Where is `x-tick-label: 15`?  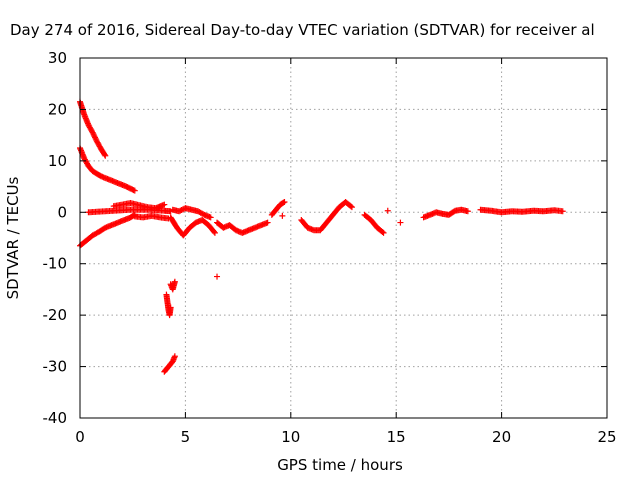 x-tick-label: 15 is located at coordinates (396, 437).